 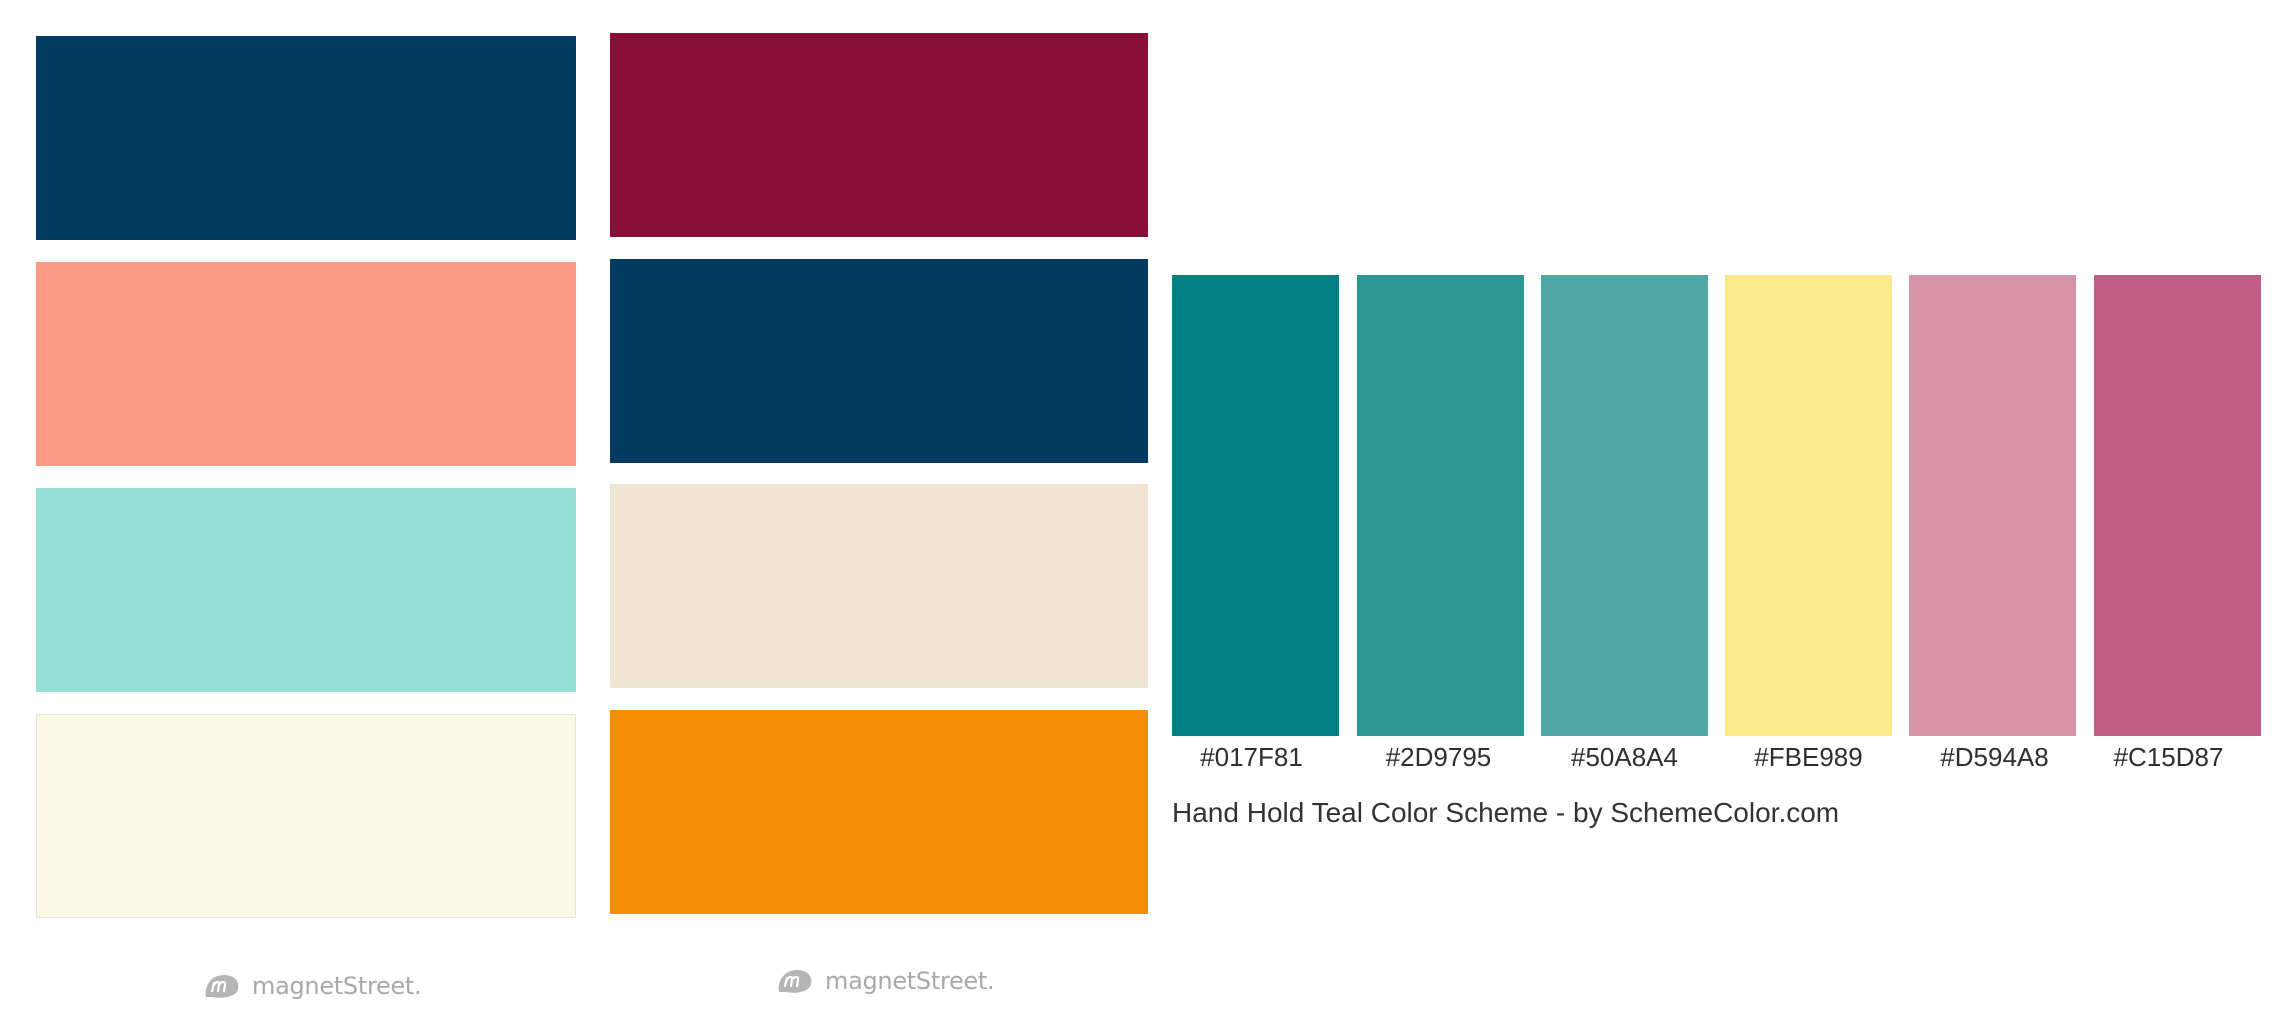 I want to click on brand-logo-middle: magnetStreet., so click(x=885, y=981).